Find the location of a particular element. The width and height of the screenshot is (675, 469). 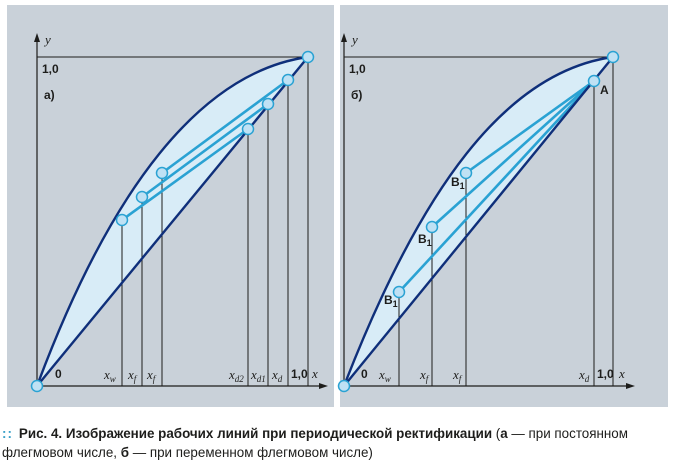

panel-b-y-axis-label: y is located at coordinates (354, 39).